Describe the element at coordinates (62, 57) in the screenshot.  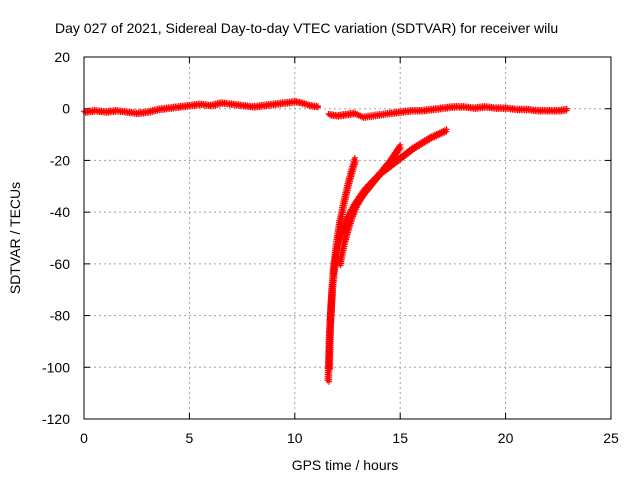
I see `y-tick-label: 20` at that location.